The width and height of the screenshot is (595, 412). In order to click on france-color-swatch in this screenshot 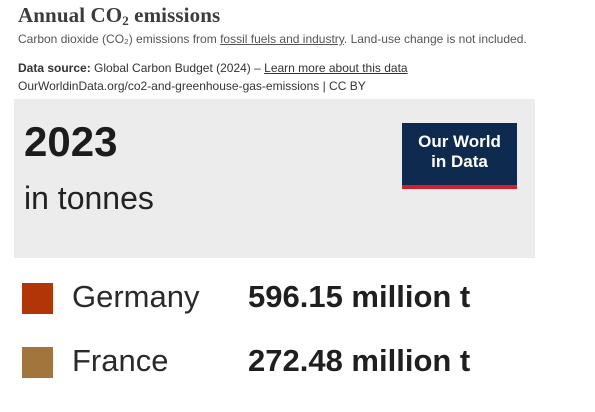, I will do `click(37, 362)`.